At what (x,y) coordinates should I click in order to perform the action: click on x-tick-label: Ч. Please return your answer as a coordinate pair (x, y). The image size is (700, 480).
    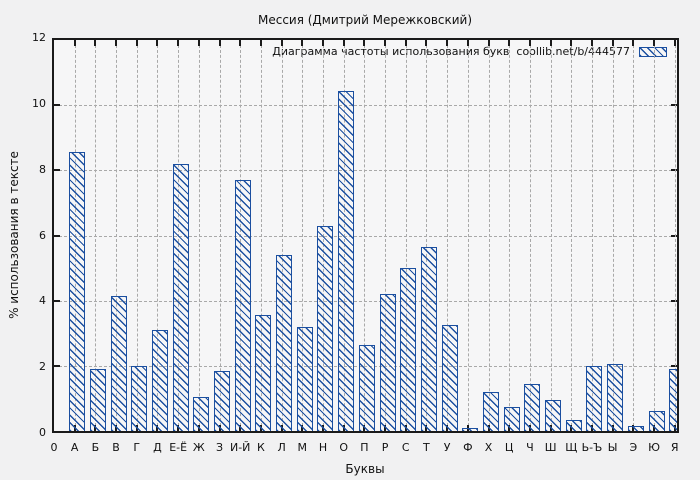
    Looking at the image, I should click on (530, 447).